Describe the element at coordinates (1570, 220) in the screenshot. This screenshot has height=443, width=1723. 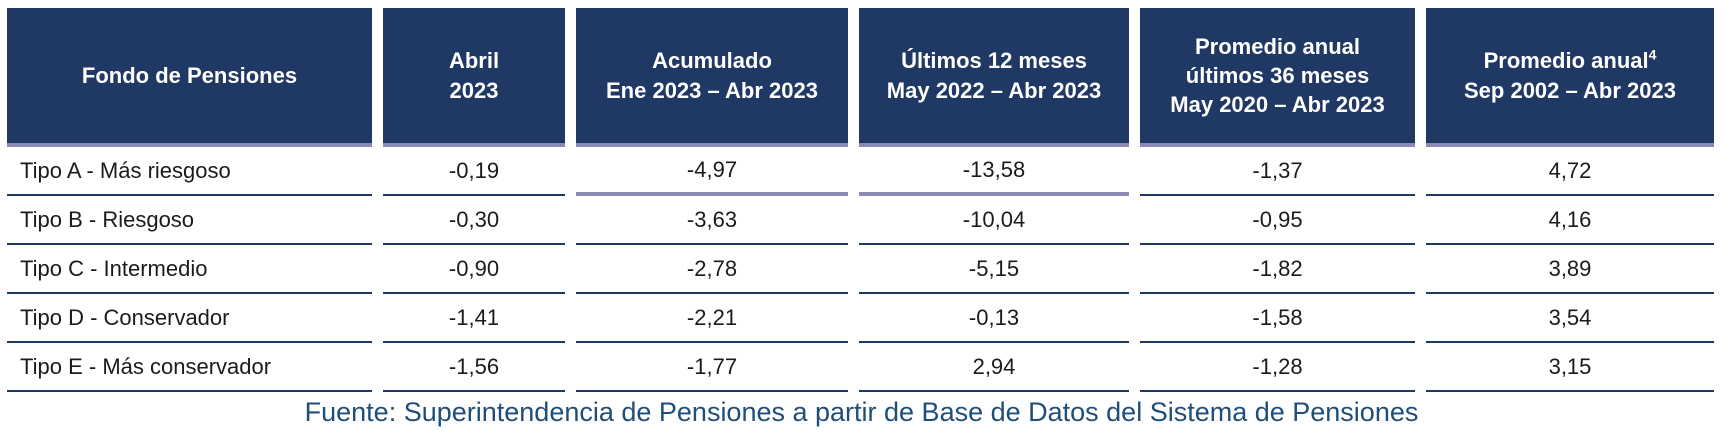
I see `value-historico: 4,16` at that location.